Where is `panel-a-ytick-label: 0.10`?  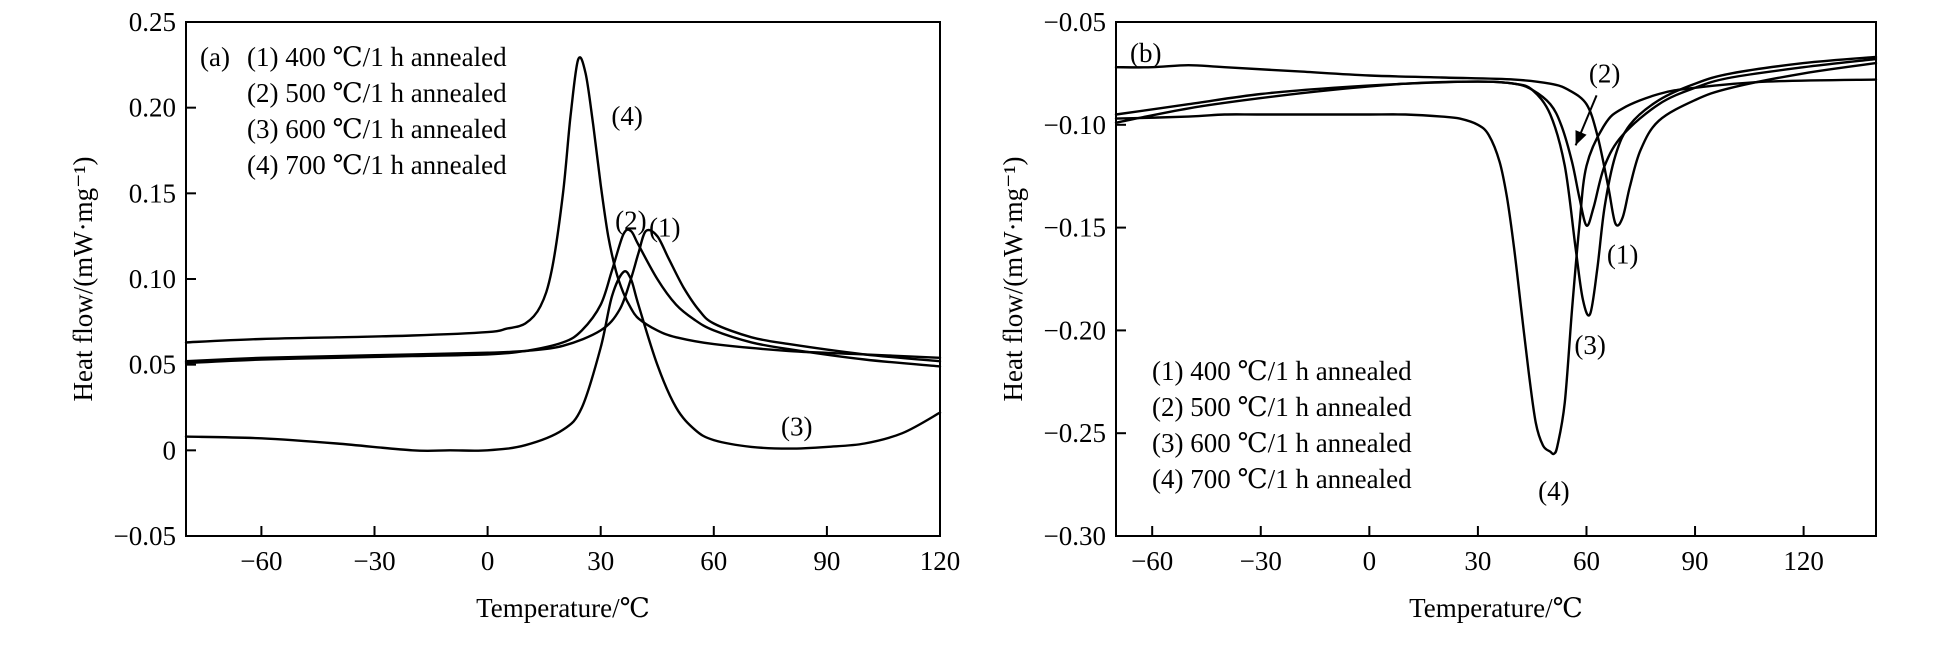 panel-a-ytick-label: 0.10 is located at coordinates (152, 279).